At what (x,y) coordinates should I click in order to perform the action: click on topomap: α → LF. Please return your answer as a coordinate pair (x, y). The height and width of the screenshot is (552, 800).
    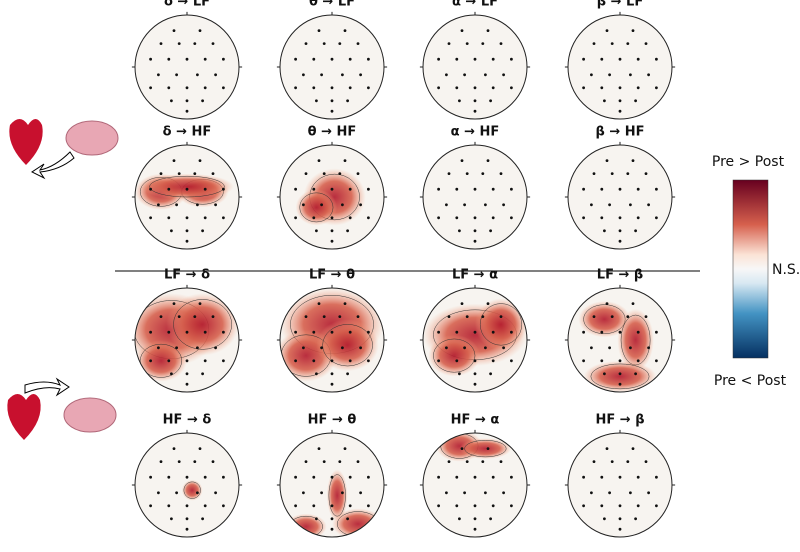
    Looking at the image, I should click on (475, 60).